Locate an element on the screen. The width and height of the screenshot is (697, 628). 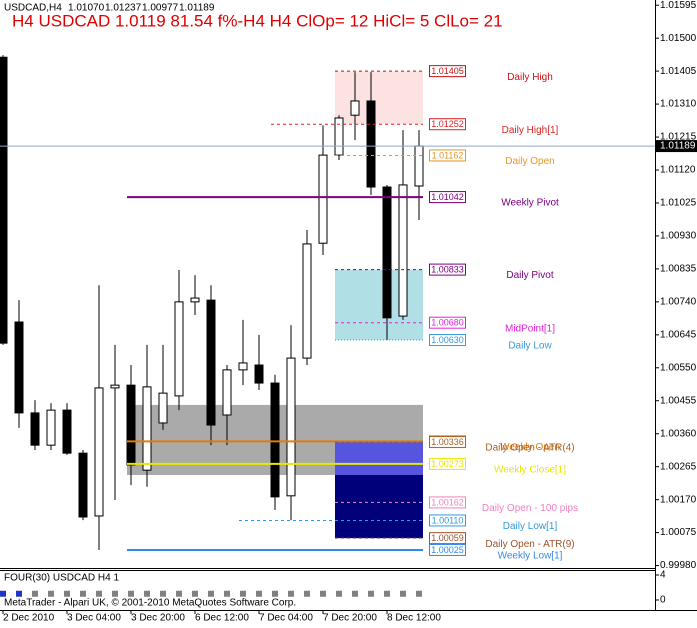
quote-low: 1.00977 is located at coordinates (160, 8).